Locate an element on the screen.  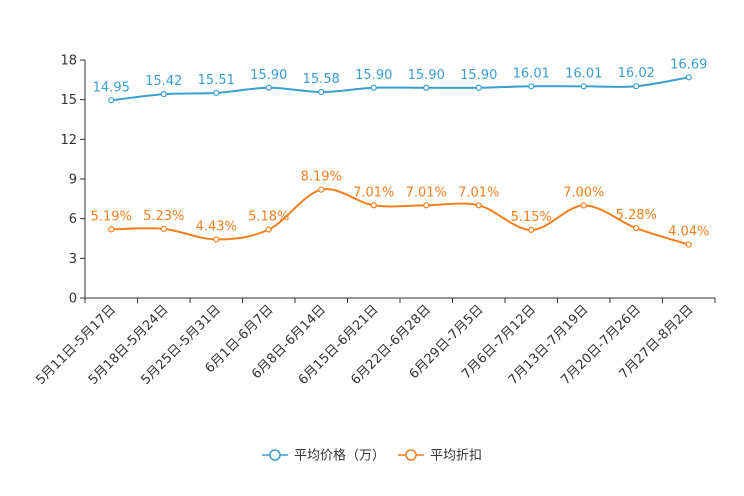
data-label: 8.19% is located at coordinates (321, 177).